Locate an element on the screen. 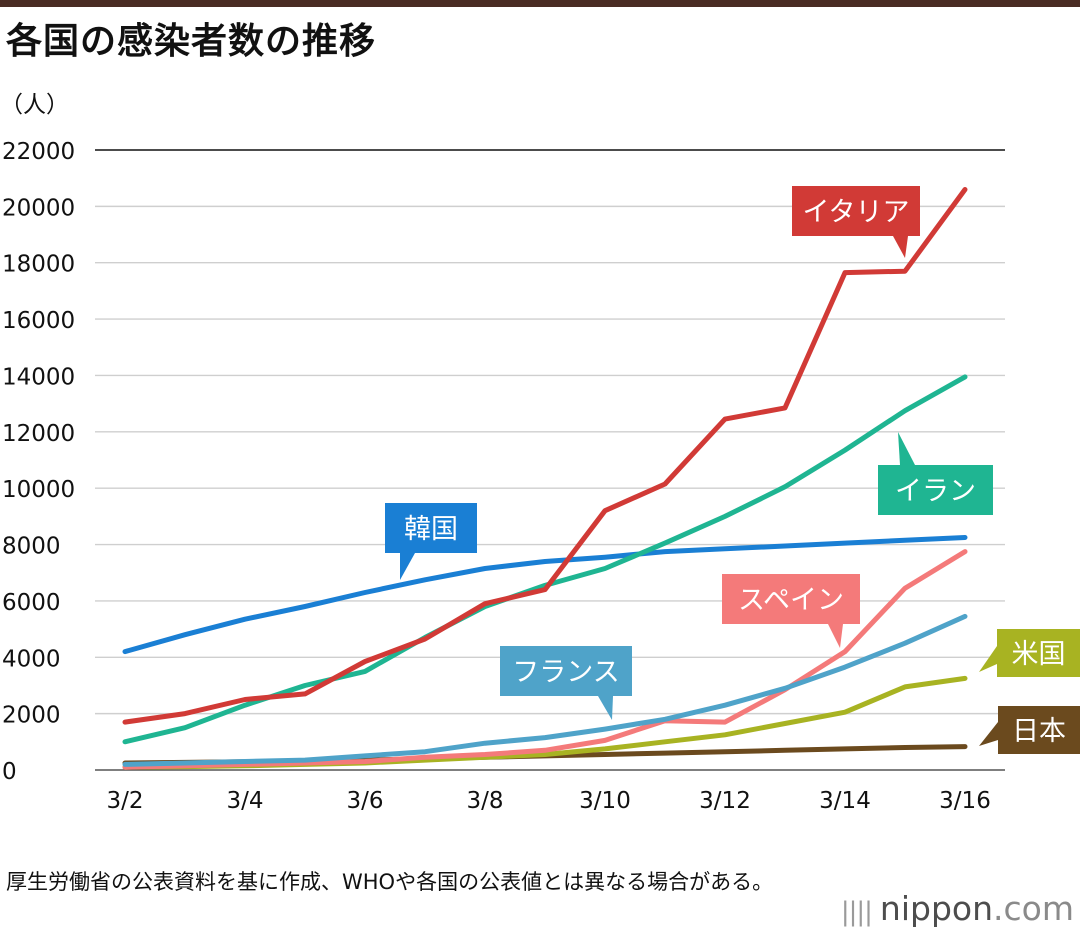  nippon-logo: |||| nippon.com is located at coordinates (957, 910).